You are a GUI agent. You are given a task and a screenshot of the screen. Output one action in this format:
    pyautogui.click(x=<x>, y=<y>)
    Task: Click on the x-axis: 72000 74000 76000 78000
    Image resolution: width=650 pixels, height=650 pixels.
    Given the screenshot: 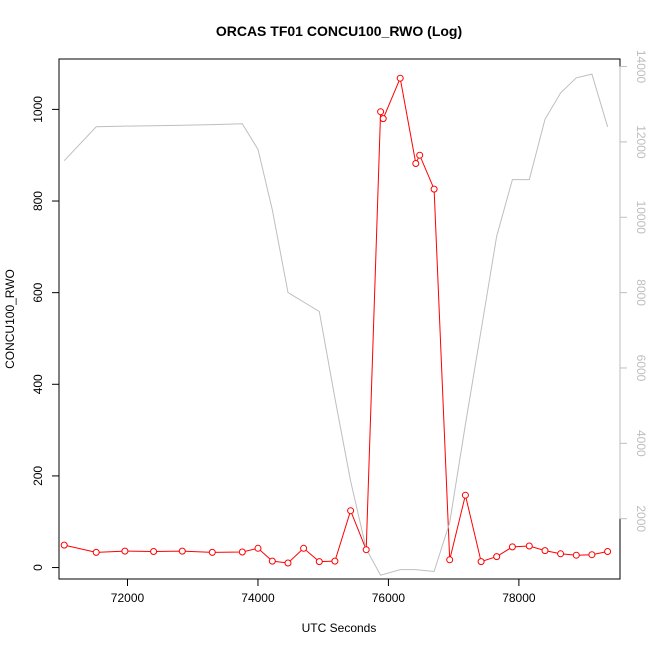 What is the action you would take?
    pyautogui.click(x=323, y=591)
    